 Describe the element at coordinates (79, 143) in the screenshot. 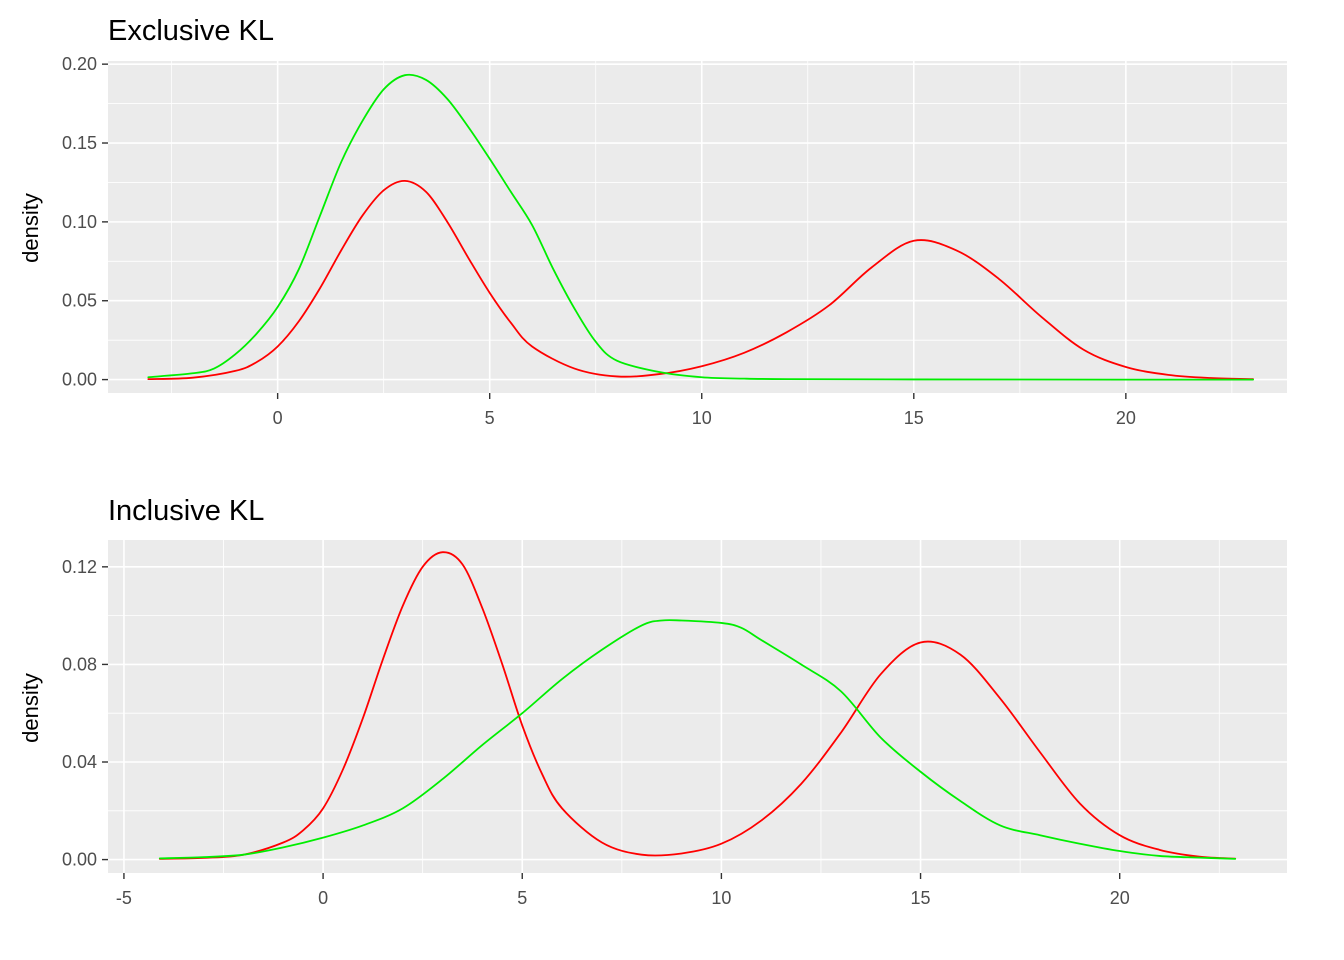

I see `y-tick-label: 0.15` at that location.